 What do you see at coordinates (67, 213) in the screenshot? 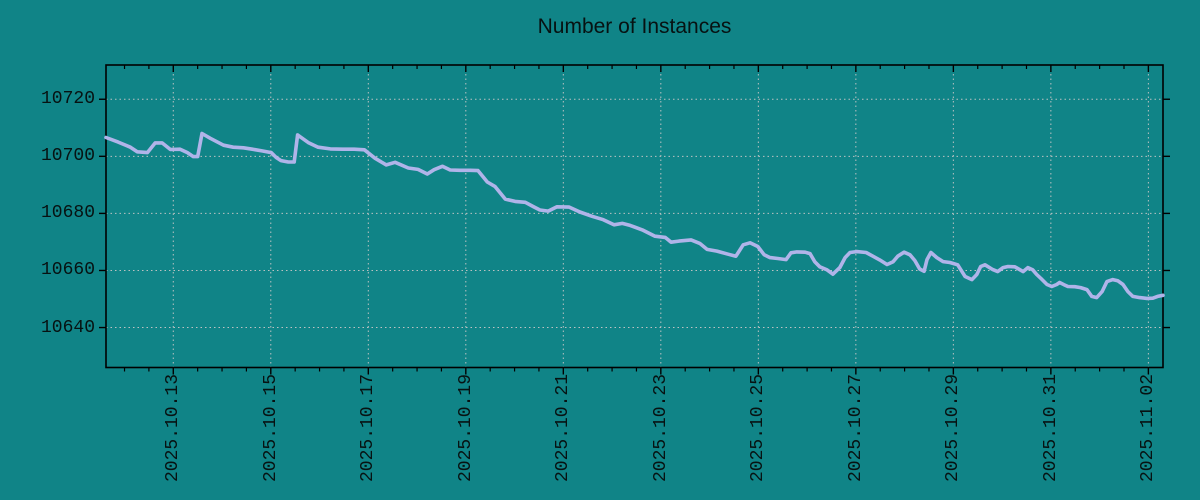
I see `y-tick-label: 10680` at bounding box center [67, 213].